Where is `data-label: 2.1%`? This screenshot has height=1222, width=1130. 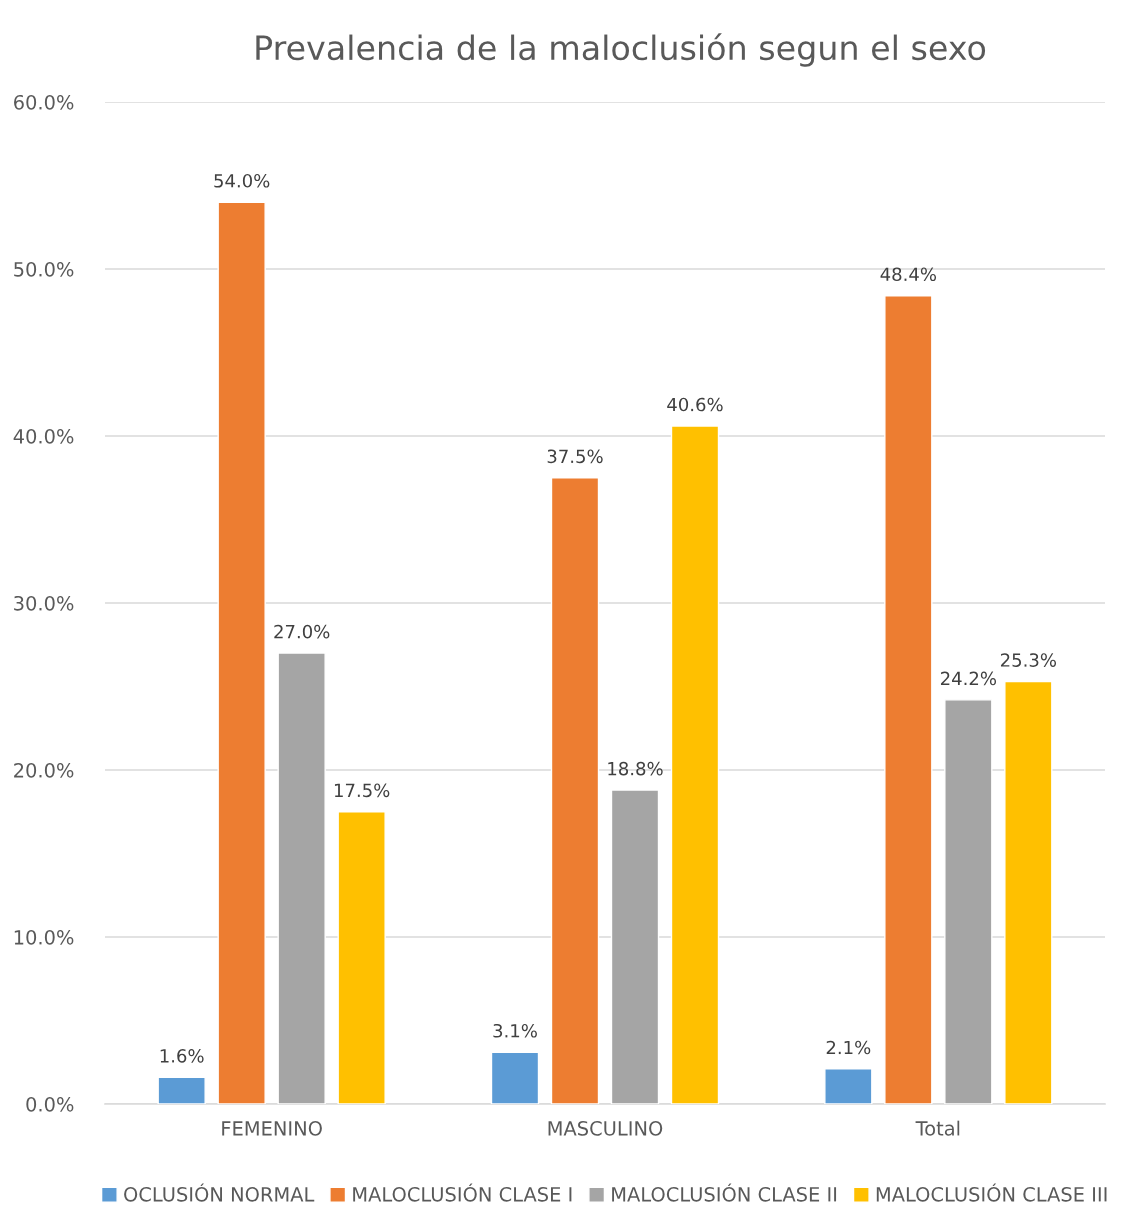
data-label: 2.1% is located at coordinates (848, 1047).